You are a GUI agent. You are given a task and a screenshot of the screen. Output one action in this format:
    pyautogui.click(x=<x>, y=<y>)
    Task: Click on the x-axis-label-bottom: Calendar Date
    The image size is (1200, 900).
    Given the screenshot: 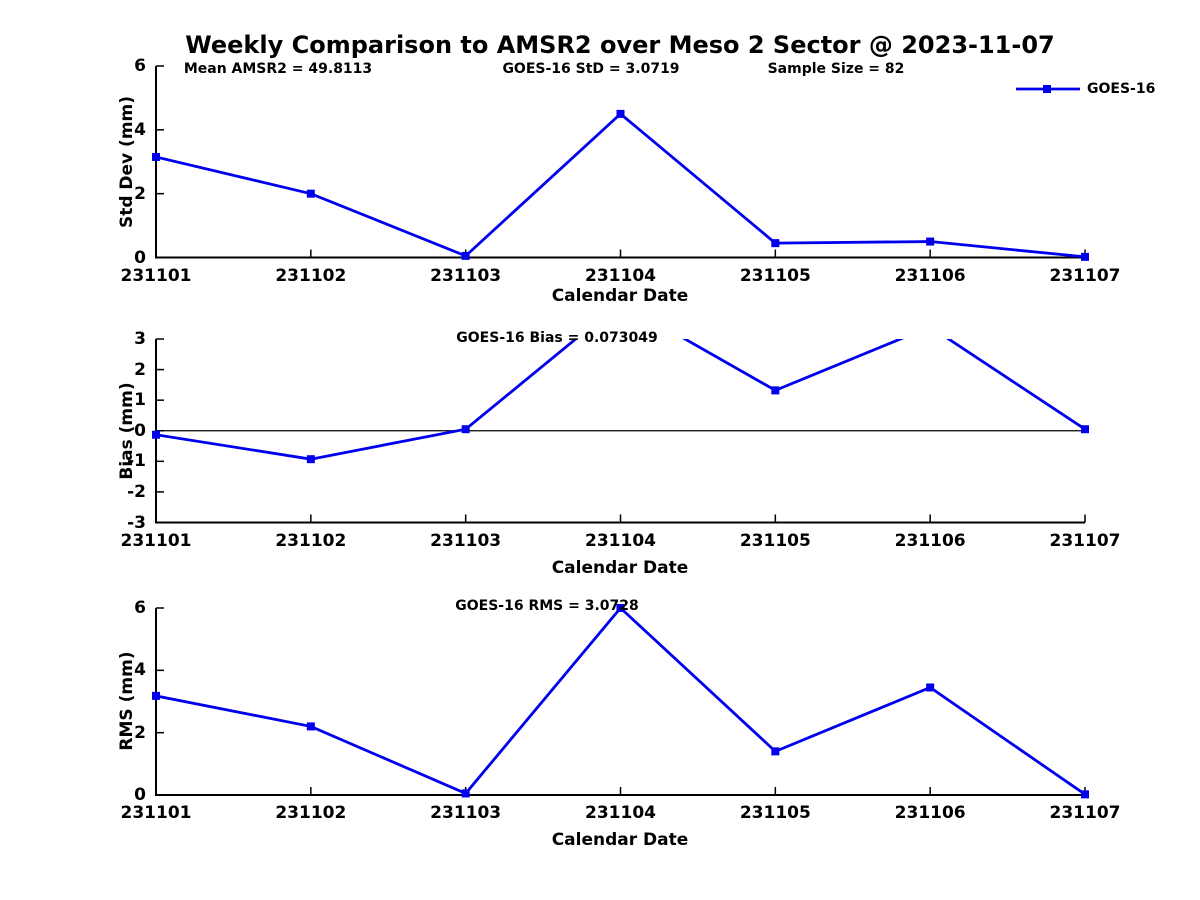 What is the action you would take?
    pyautogui.click(x=620, y=840)
    